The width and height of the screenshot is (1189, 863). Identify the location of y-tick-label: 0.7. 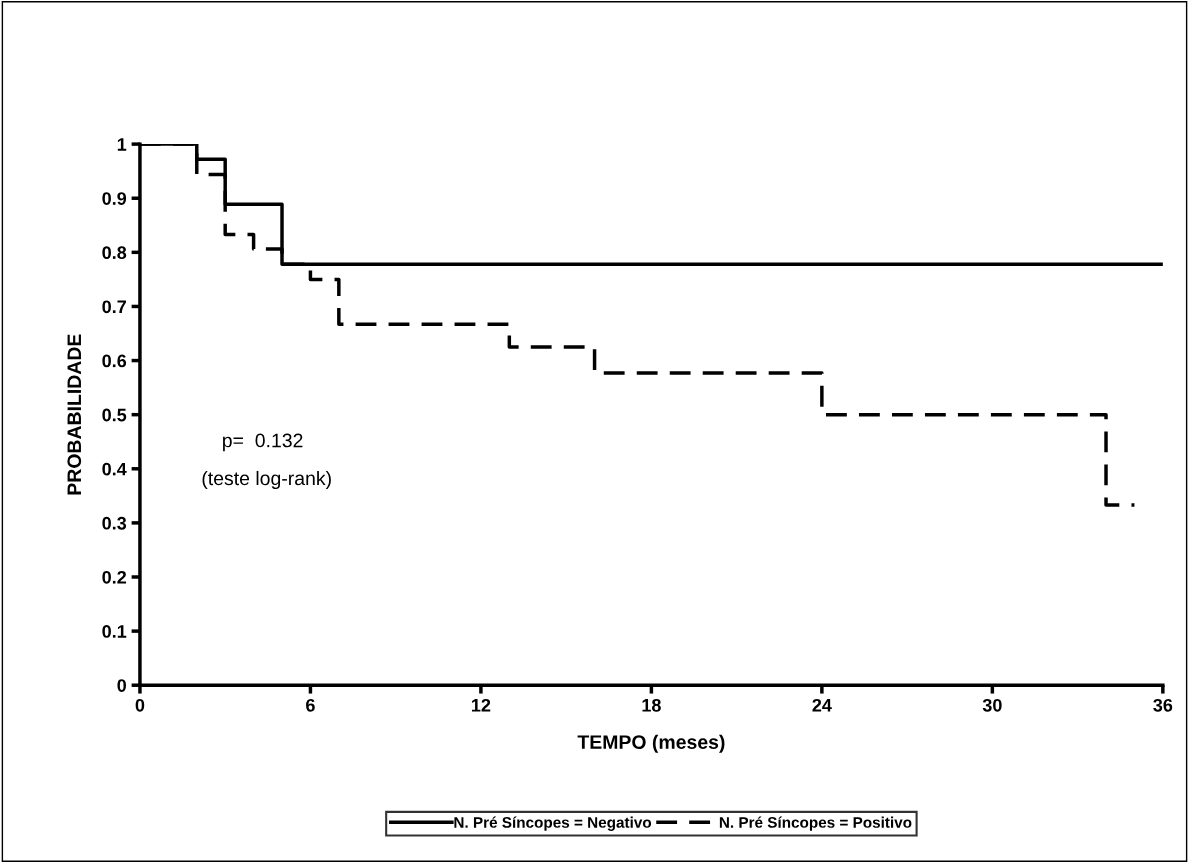
(114, 307).